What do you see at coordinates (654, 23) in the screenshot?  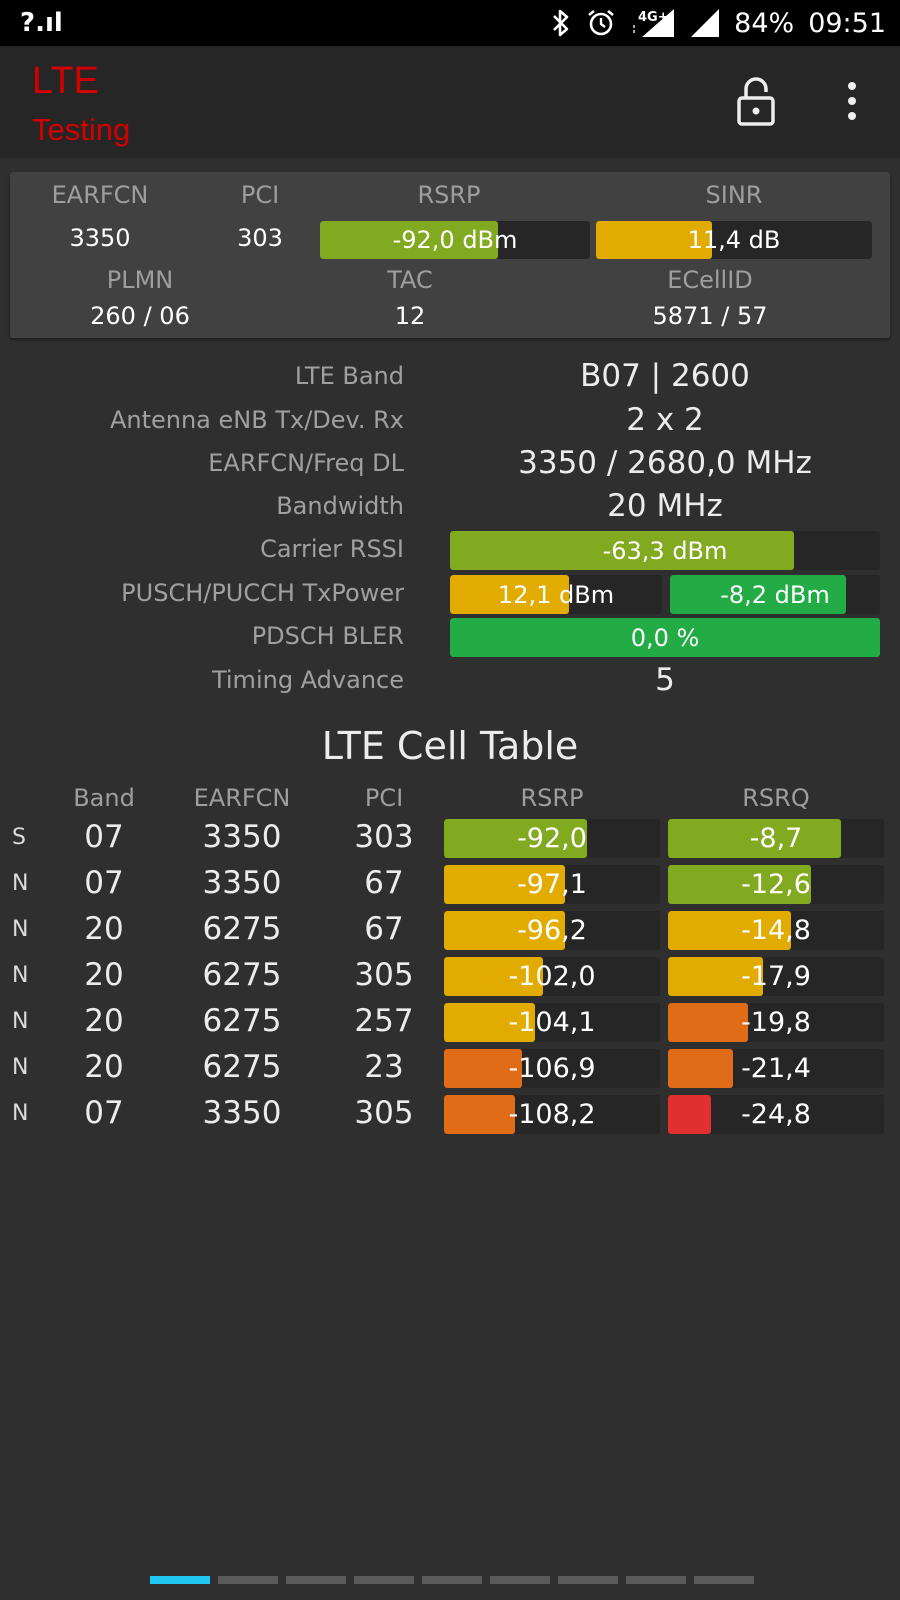 I see `network-4g-icon: 4G+` at bounding box center [654, 23].